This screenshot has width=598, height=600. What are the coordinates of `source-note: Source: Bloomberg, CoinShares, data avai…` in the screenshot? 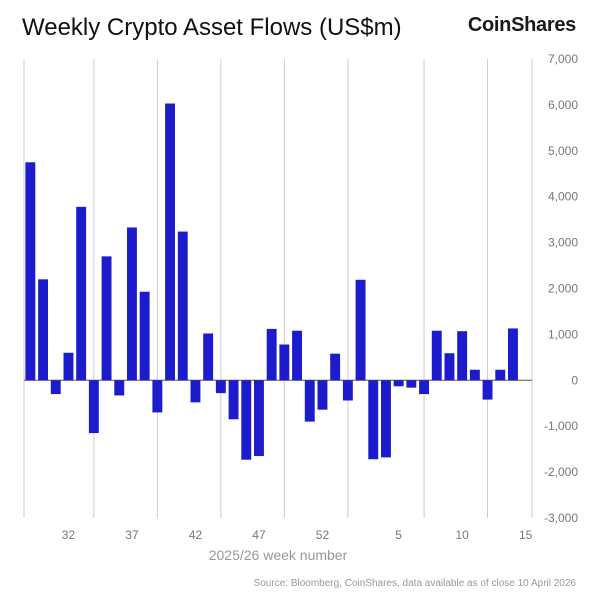 It's located at (414, 583).